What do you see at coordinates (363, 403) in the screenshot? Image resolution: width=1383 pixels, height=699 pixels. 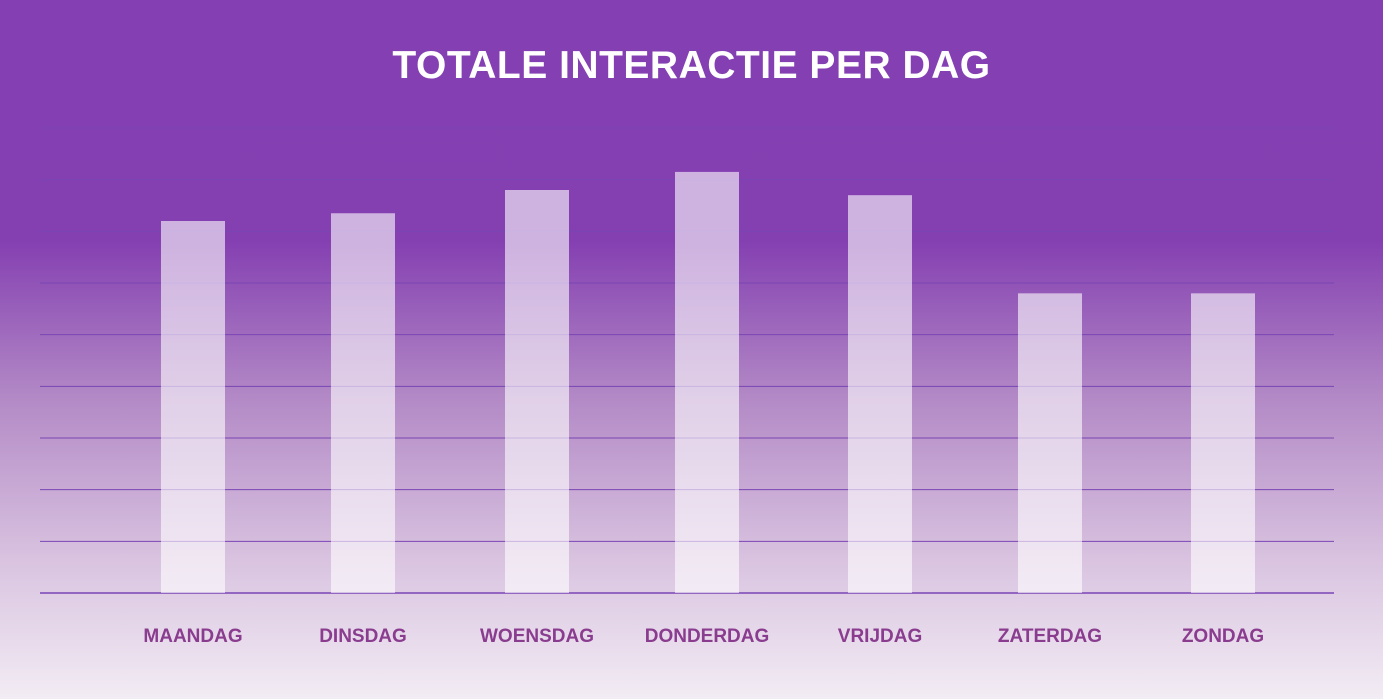 I see `bar-dinsdag` at bounding box center [363, 403].